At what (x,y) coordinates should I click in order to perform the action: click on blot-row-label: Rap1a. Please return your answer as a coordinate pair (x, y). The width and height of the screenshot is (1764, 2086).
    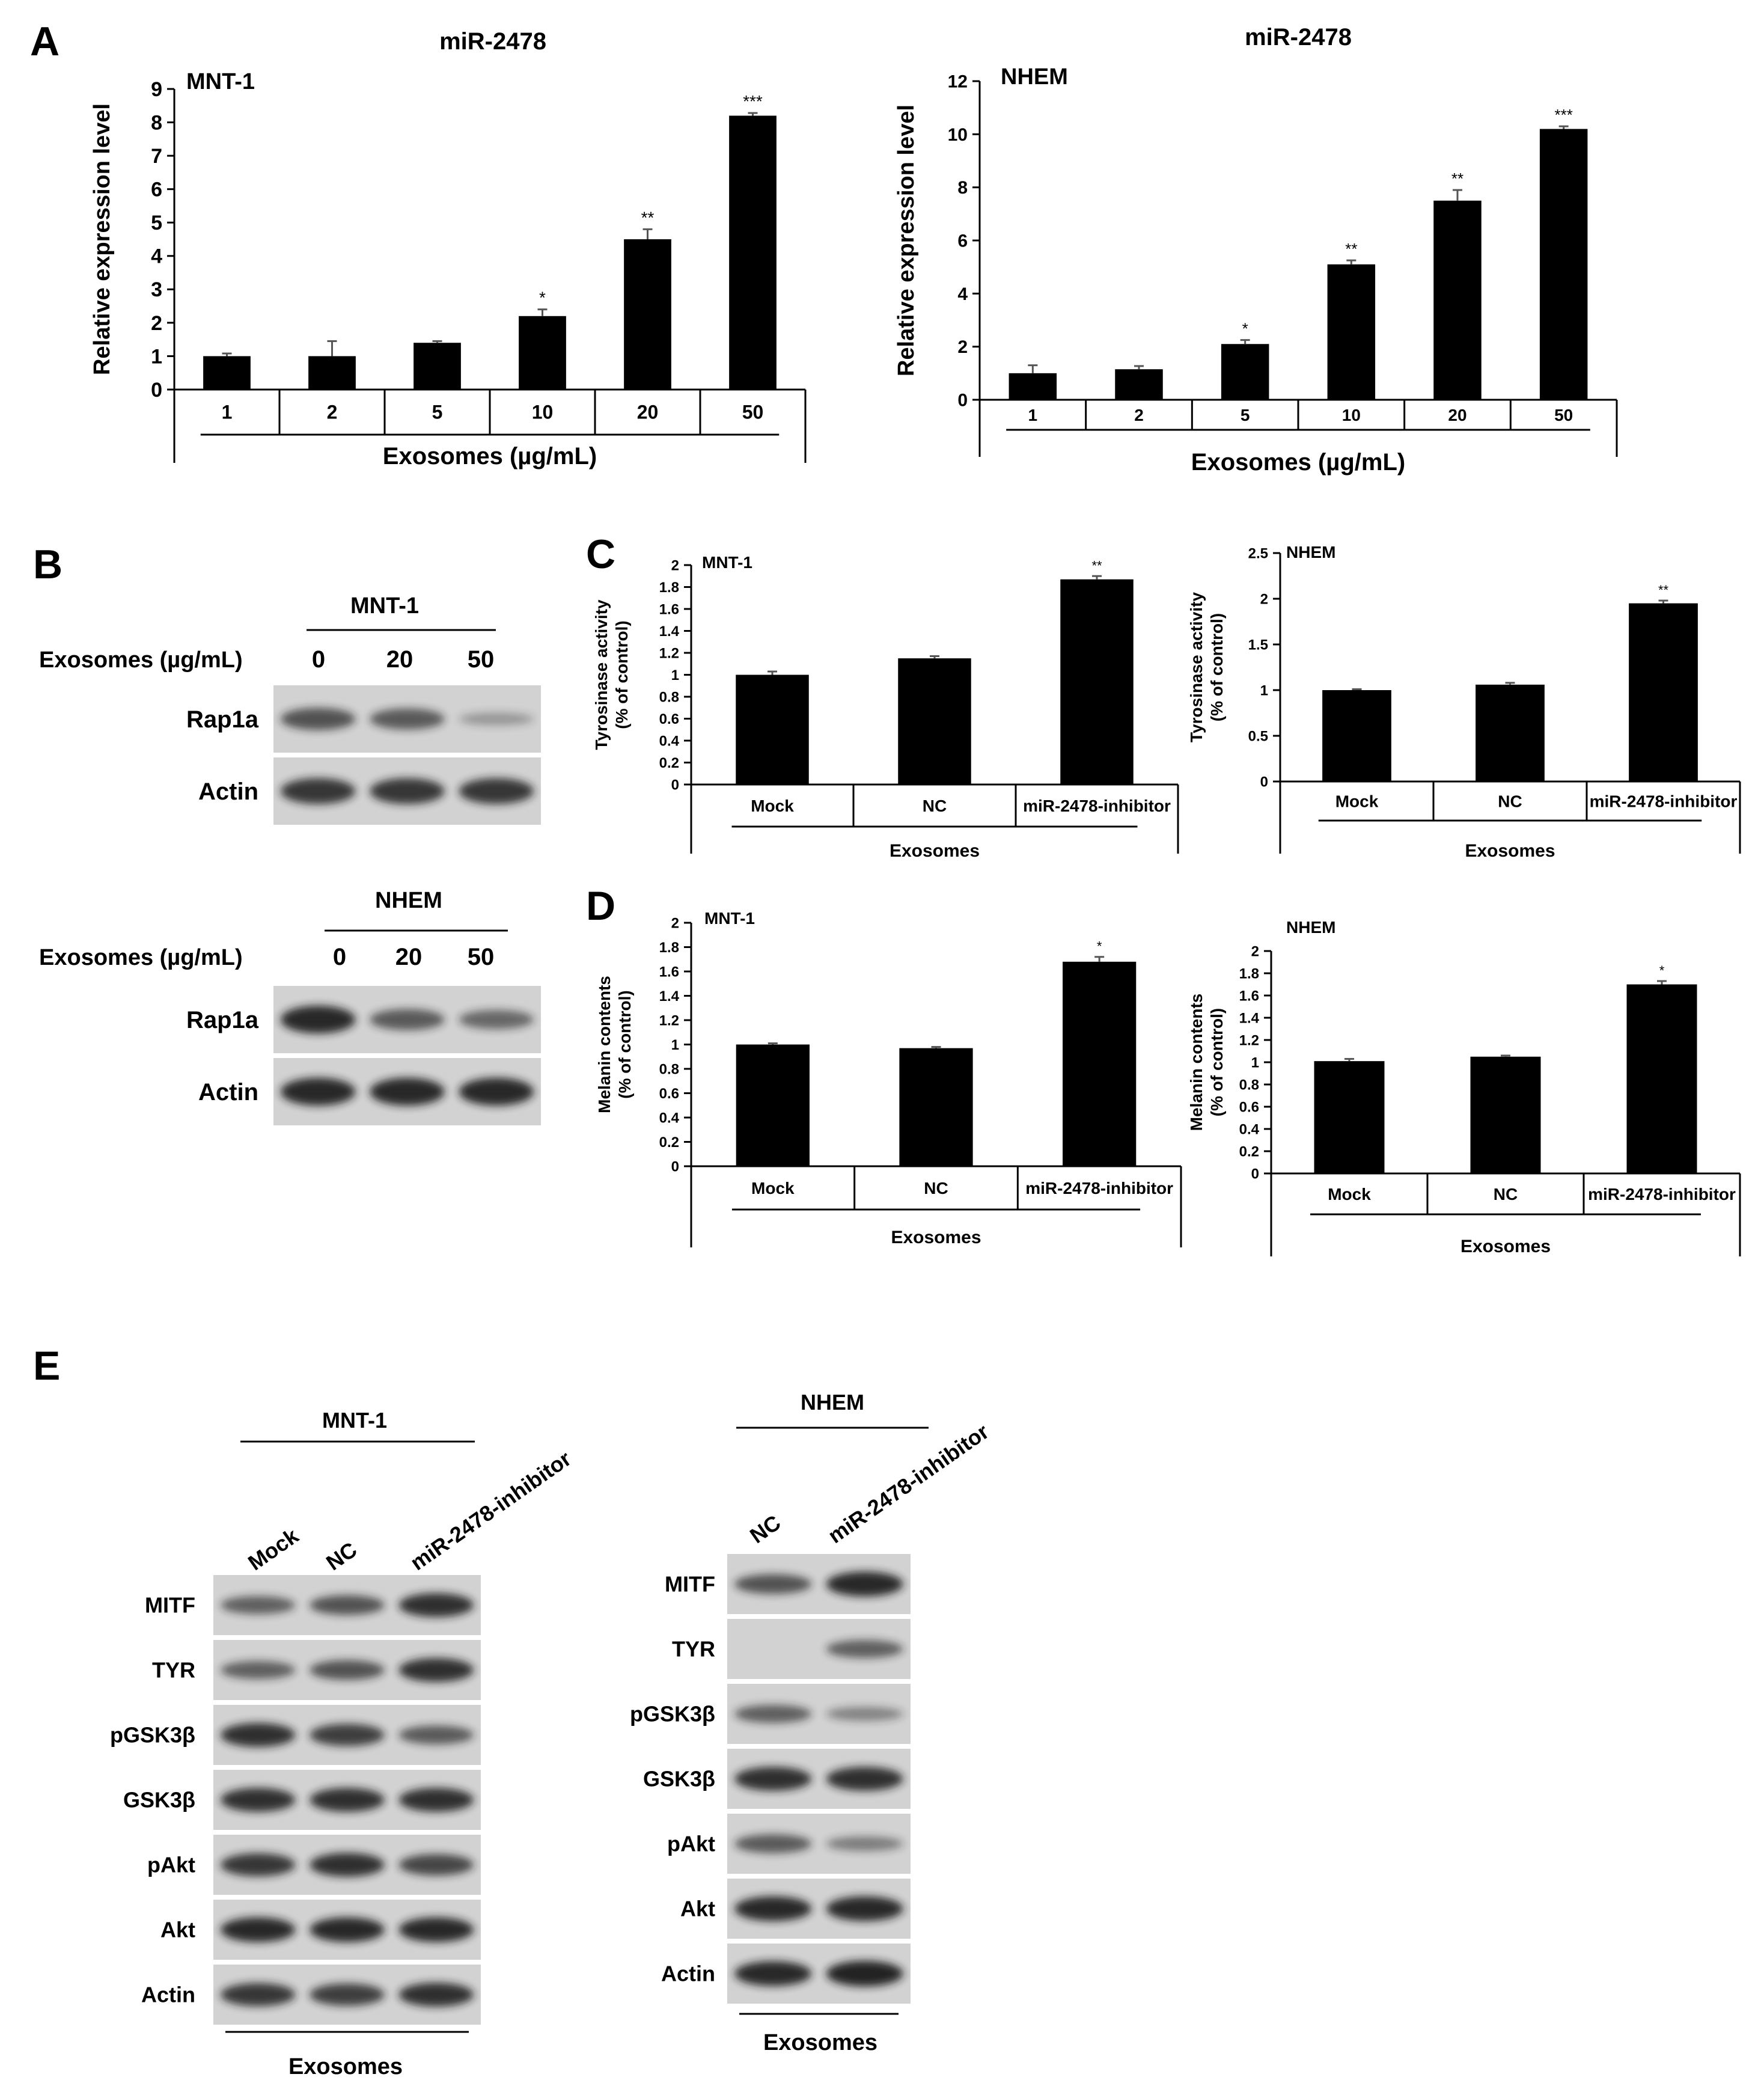
    Looking at the image, I should click on (222, 719).